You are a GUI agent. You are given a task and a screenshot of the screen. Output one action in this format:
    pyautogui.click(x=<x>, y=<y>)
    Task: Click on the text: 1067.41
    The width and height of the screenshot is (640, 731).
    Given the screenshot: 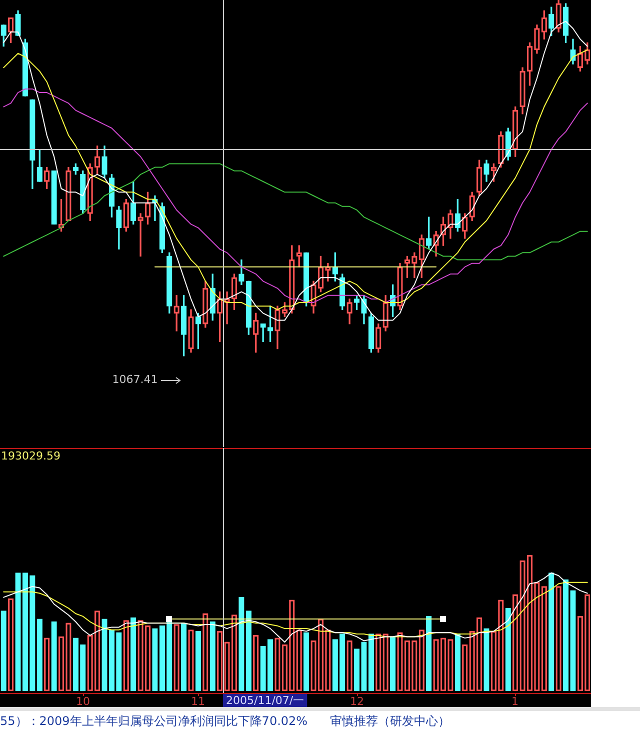 What is the action you would take?
    pyautogui.click(x=135, y=379)
    